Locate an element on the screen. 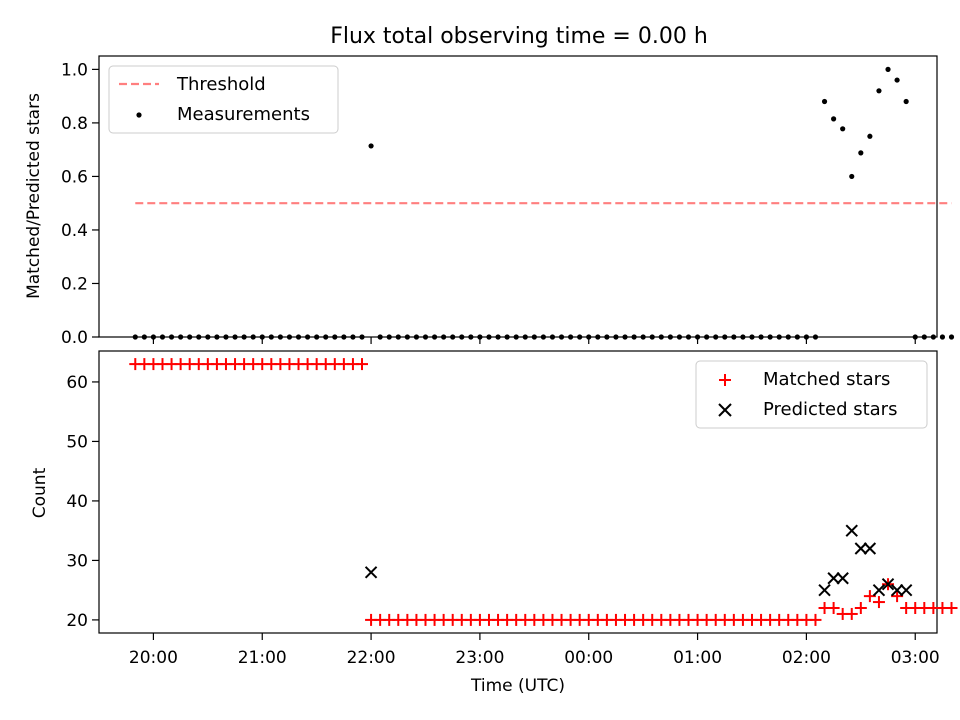 This screenshot has height=720, width=960. top-ytick-label: 0.6 is located at coordinates (74, 177).